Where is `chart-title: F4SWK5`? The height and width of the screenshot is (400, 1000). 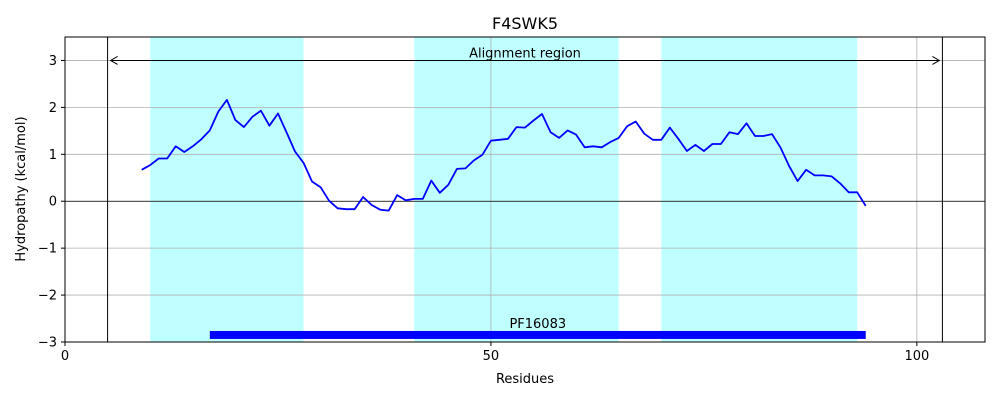 chart-title: F4SWK5 is located at coordinates (525, 23).